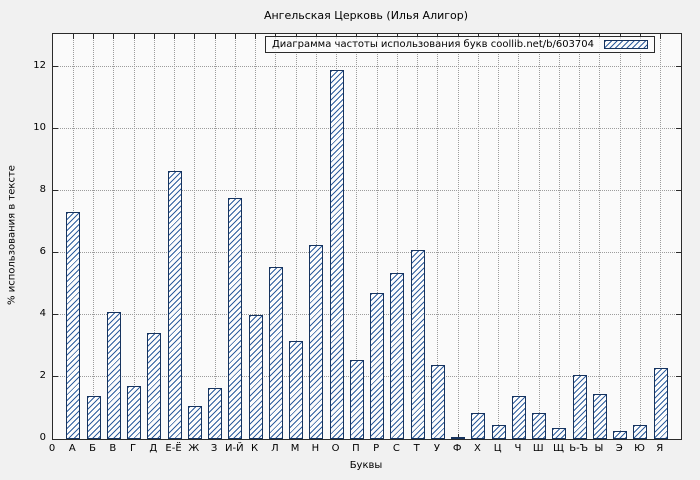  I want to click on x-tick-label: Г, so click(133, 448).